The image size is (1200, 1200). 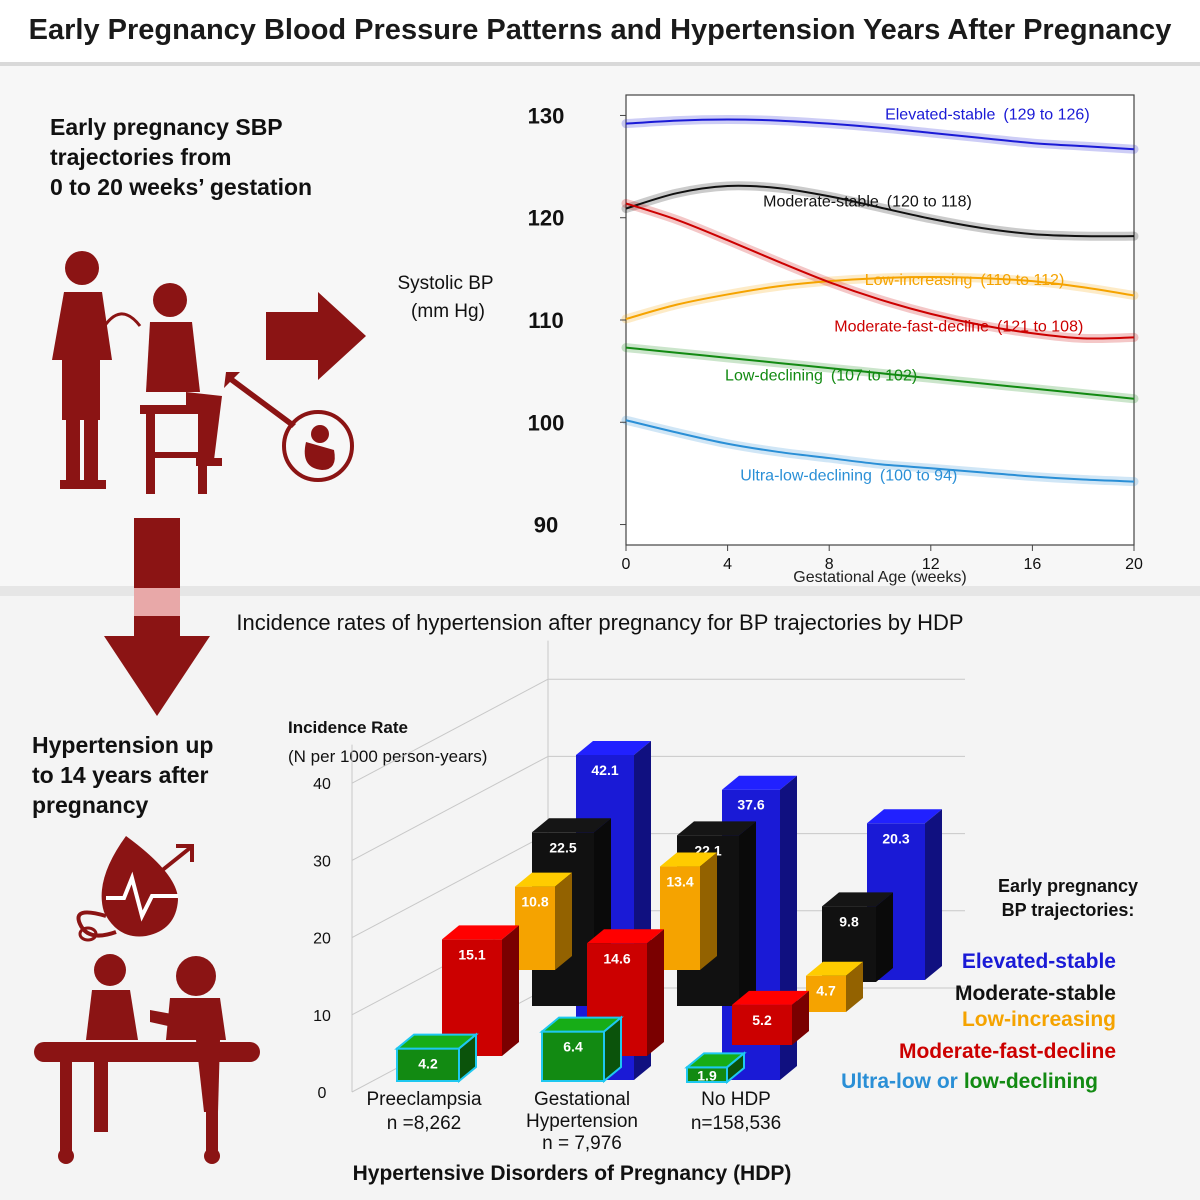 What do you see at coordinates (121, 321) in the screenshot?
I see `cuff-tube` at bounding box center [121, 321].